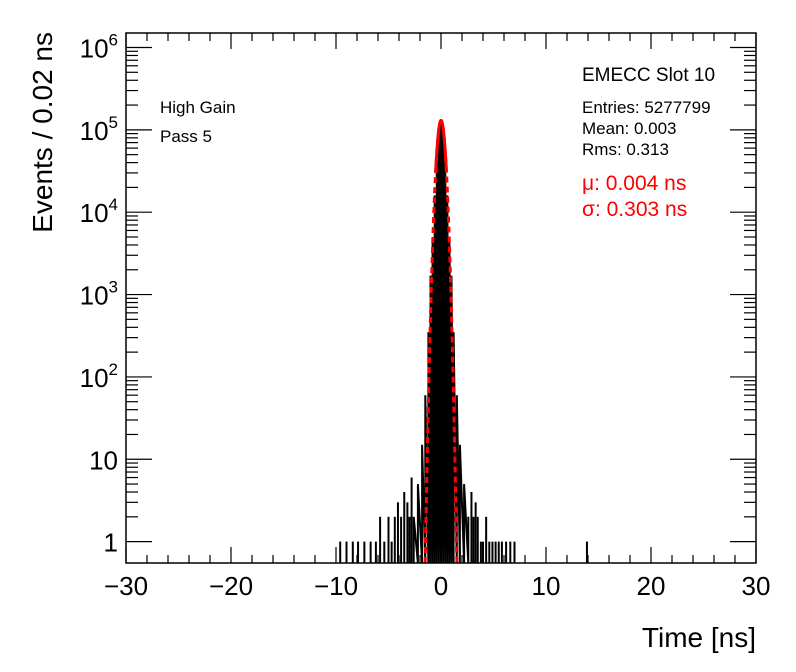 The height and width of the screenshot is (672, 796). Describe the element at coordinates (231, 586) in the screenshot. I see `x-tick-label: −20` at that location.